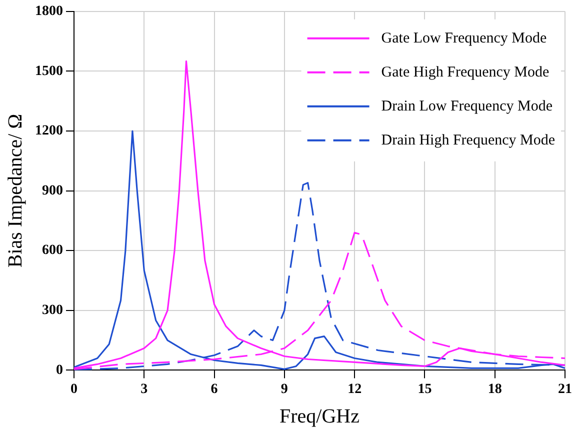 The width and height of the screenshot is (577, 433). What do you see at coordinates (49, 71) in the screenshot?
I see `y-tick-label: 1500` at bounding box center [49, 71].